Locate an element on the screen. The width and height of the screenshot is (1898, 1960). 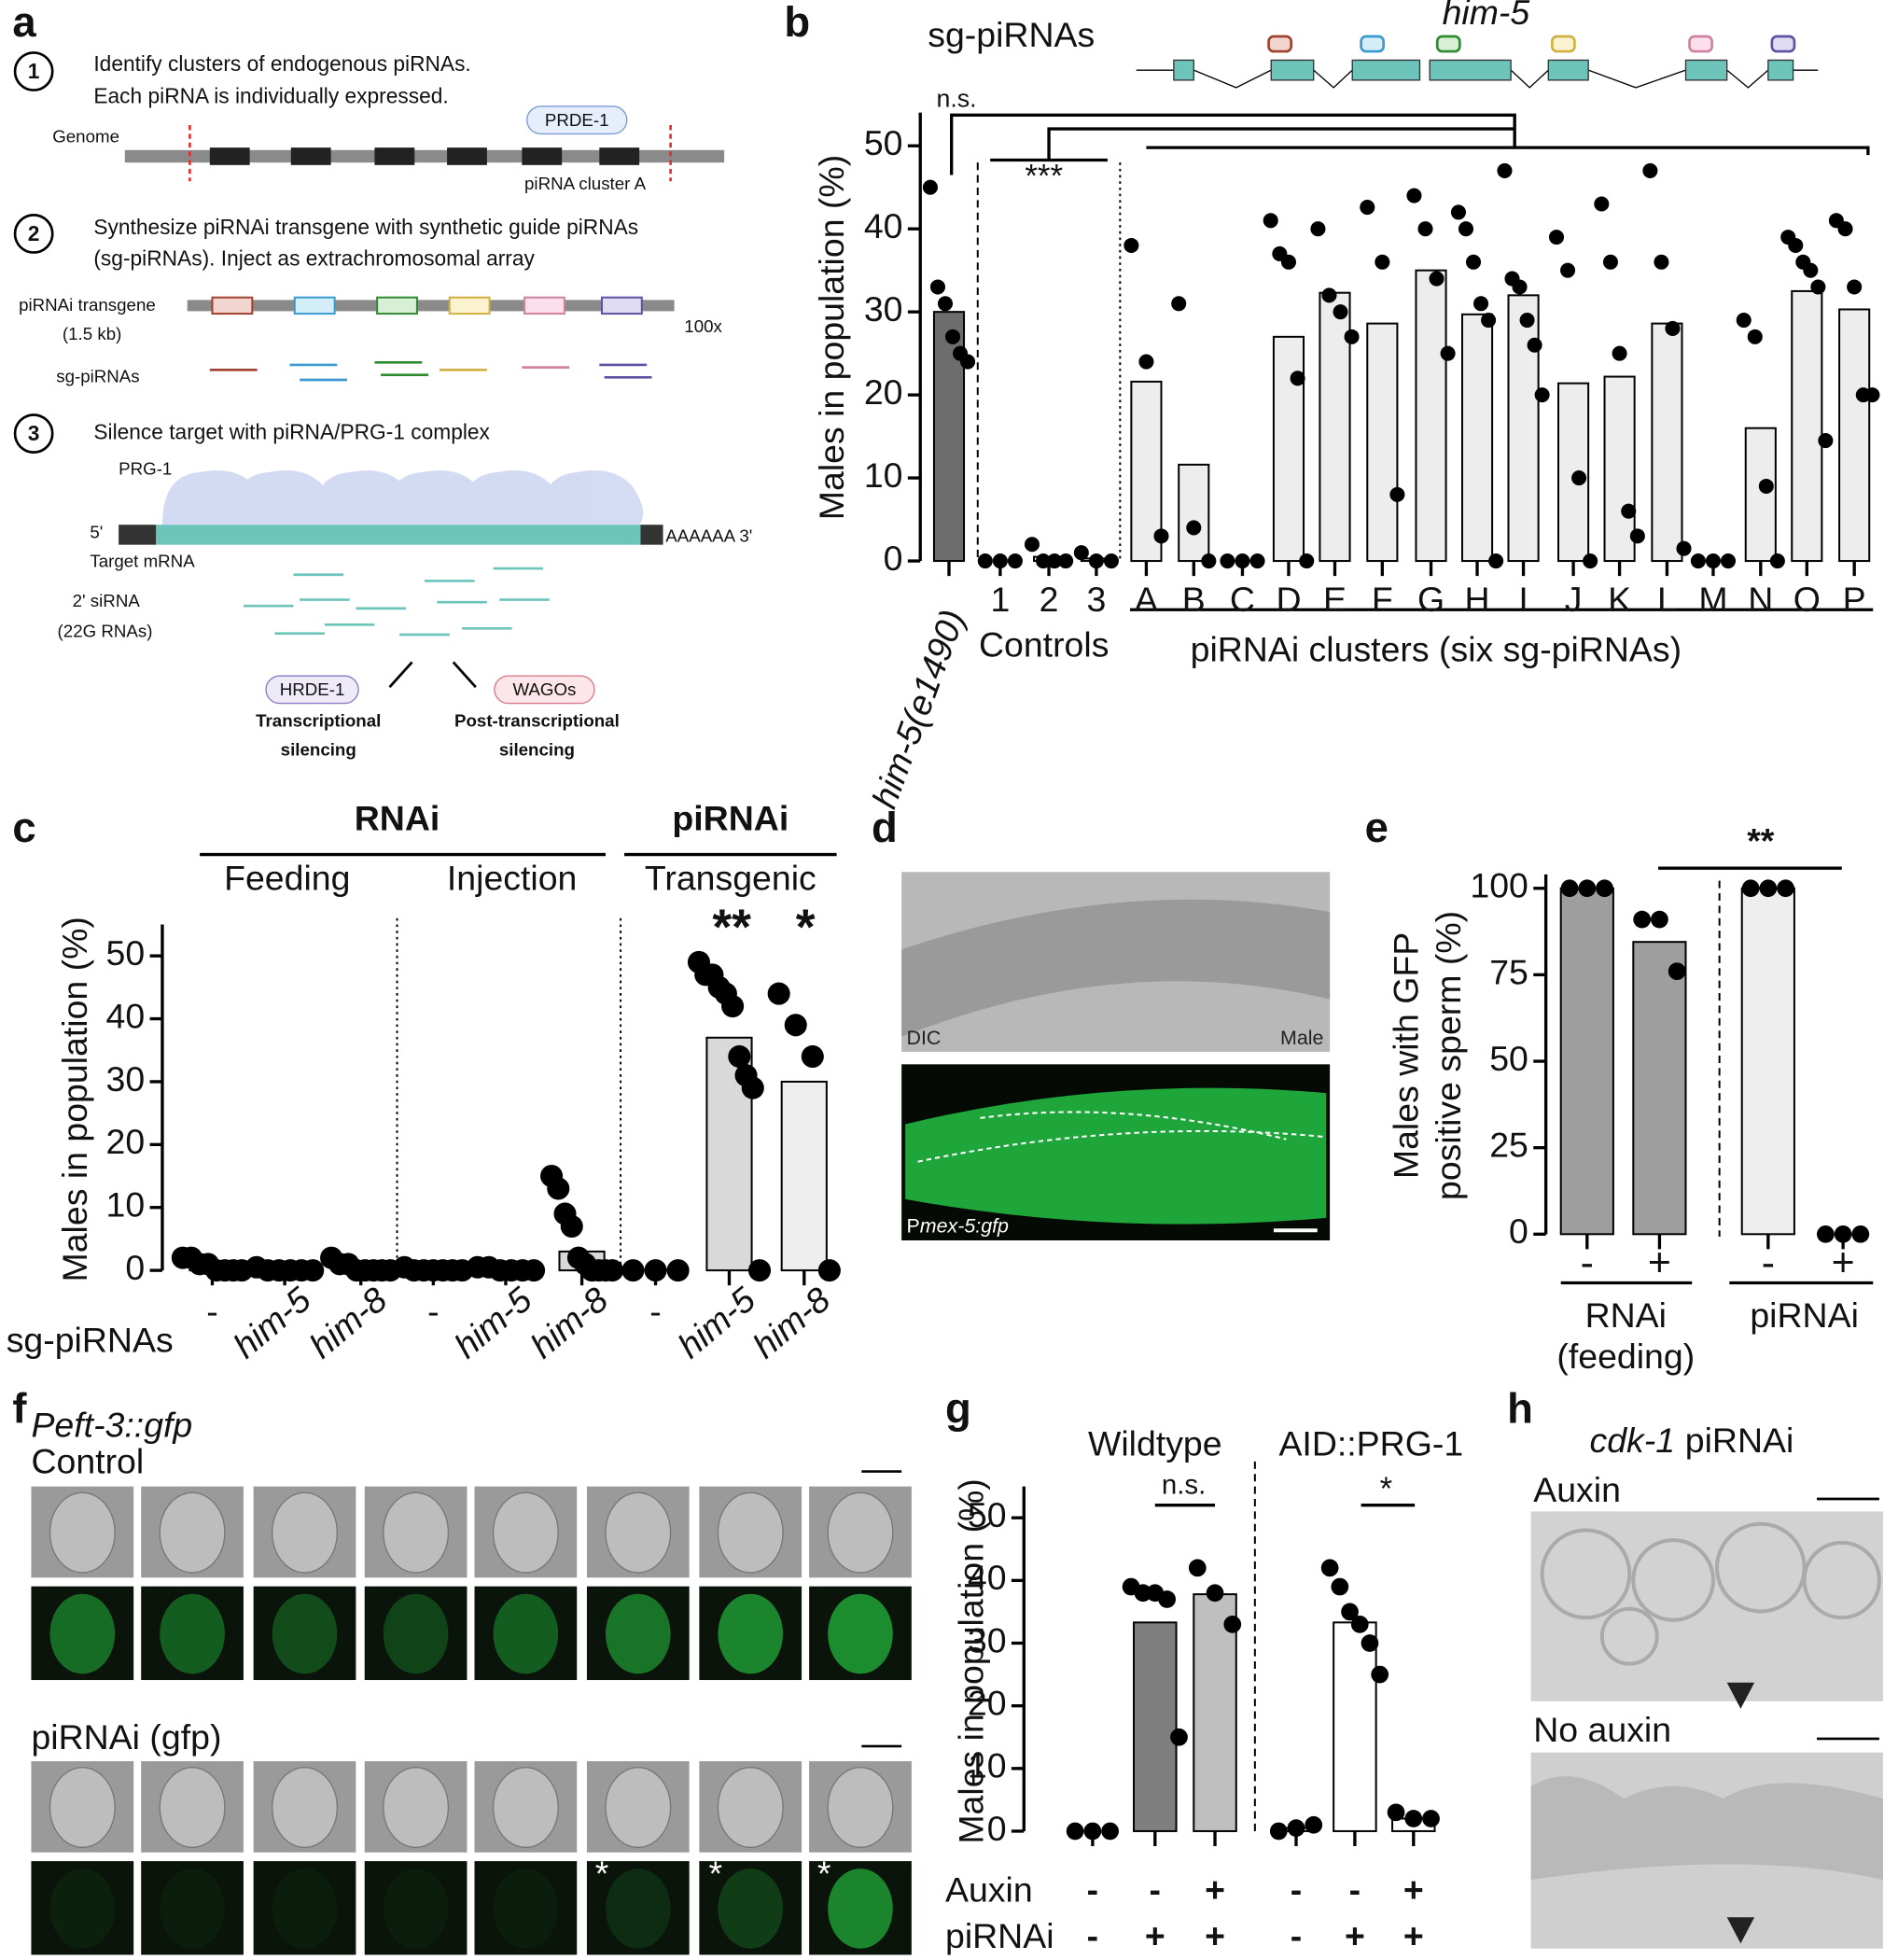
step-number: 3 is located at coordinates (34, 433).